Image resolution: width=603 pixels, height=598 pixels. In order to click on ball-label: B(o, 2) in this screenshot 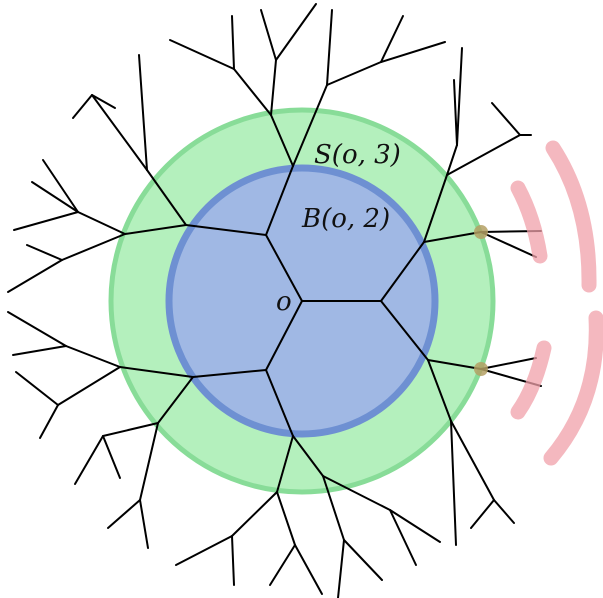, I will do `click(346, 219)`.